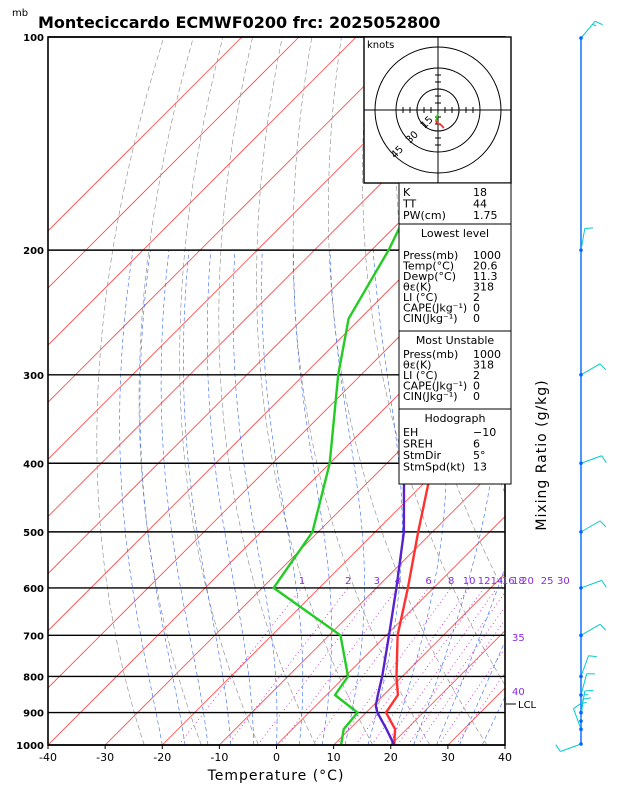 The width and height of the screenshot is (618, 800). What do you see at coordinates (476, 375) in the screenshot?
I see `panel-row-value: 2` at bounding box center [476, 375].